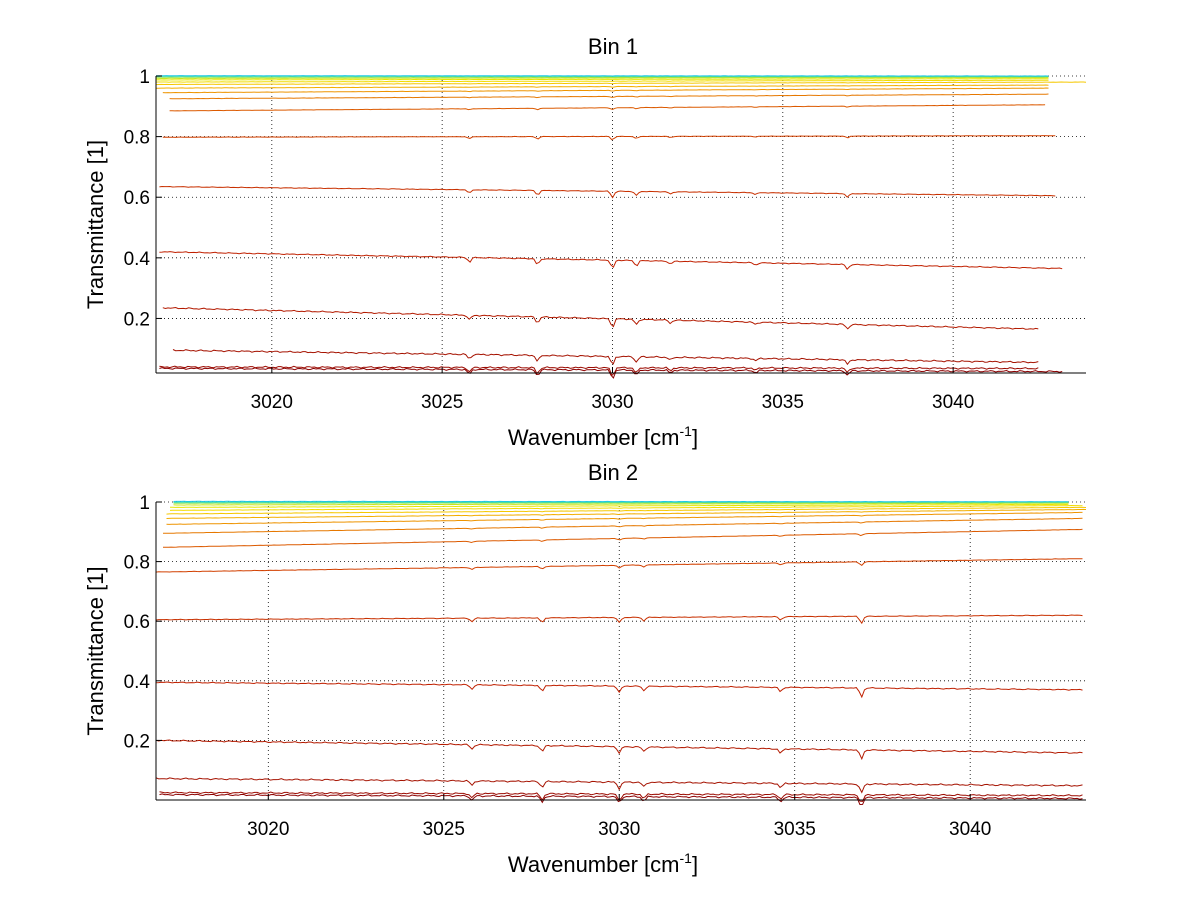 This screenshot has height=901, width=1200. I want to click on chart-title: Bin 1, so click(613, 46).